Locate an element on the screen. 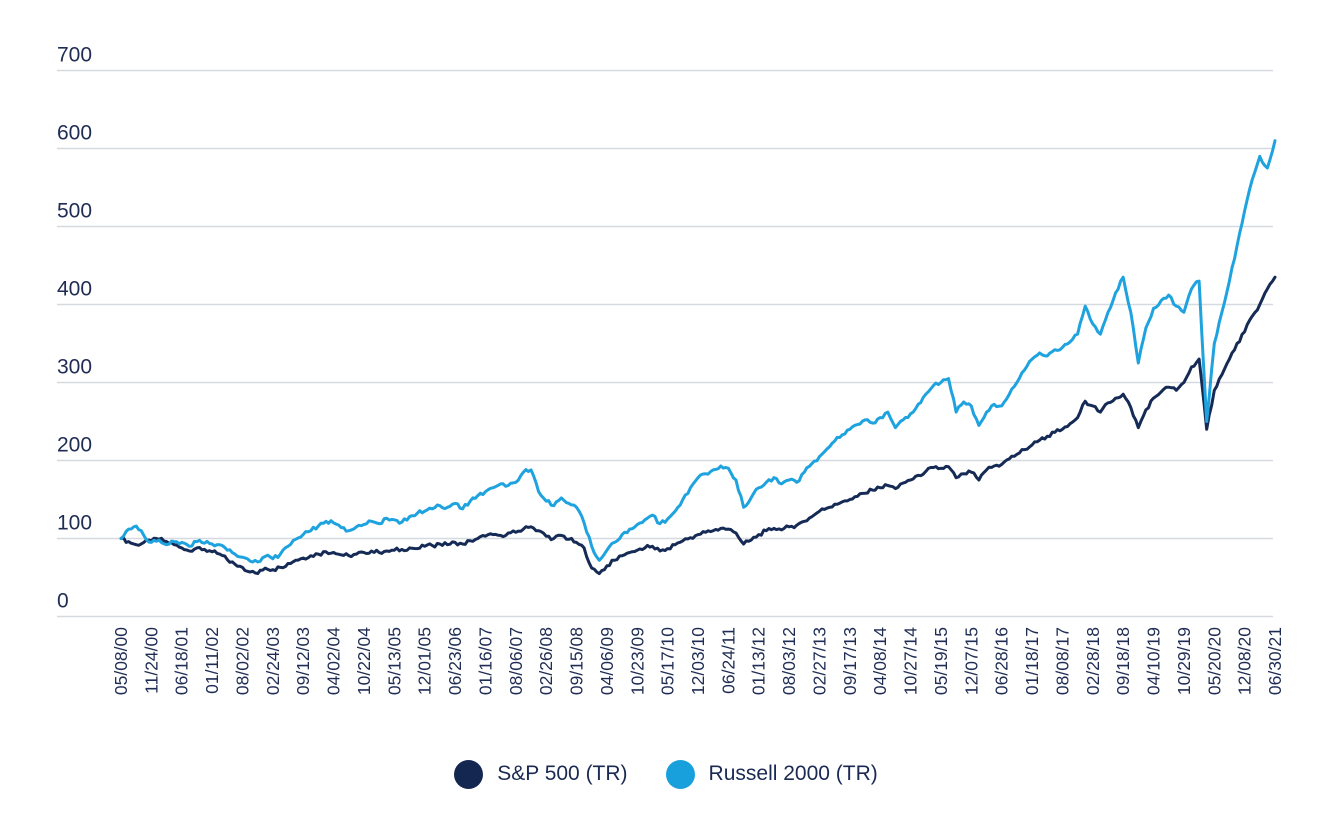  x-tick-label: 08/08/17 is located at coordinates (1062, 661).